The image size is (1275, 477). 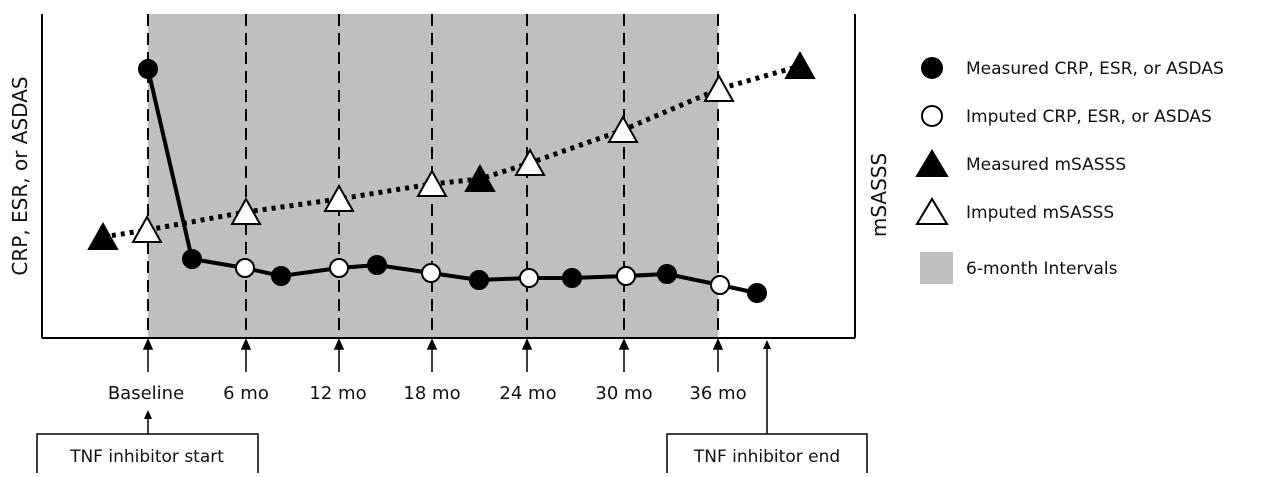 What do you see at coordinates (936, 268) in the screenshot?
I see `gray-square-icon` at bounding box center [936, 268].